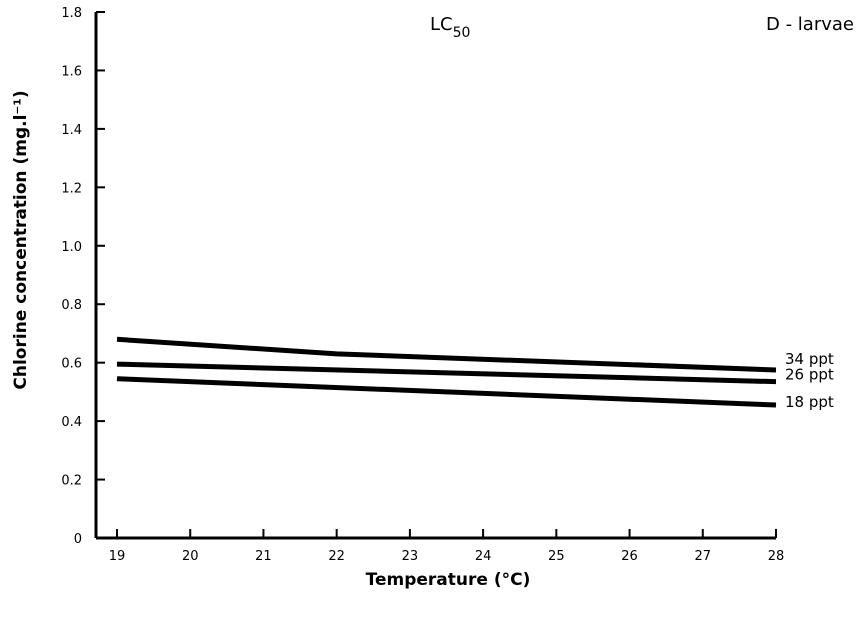 The image size is (864, 618). I want to click on x-axis-title: Temperature (°C), so click(448, 580).